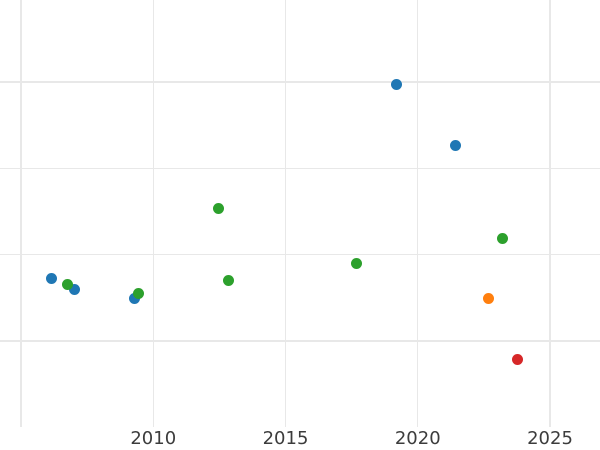 The image size is (600, 450). Describe the element at coordinates (489, 299) in the screenshot. I see `data-point-series-orange` at that location.